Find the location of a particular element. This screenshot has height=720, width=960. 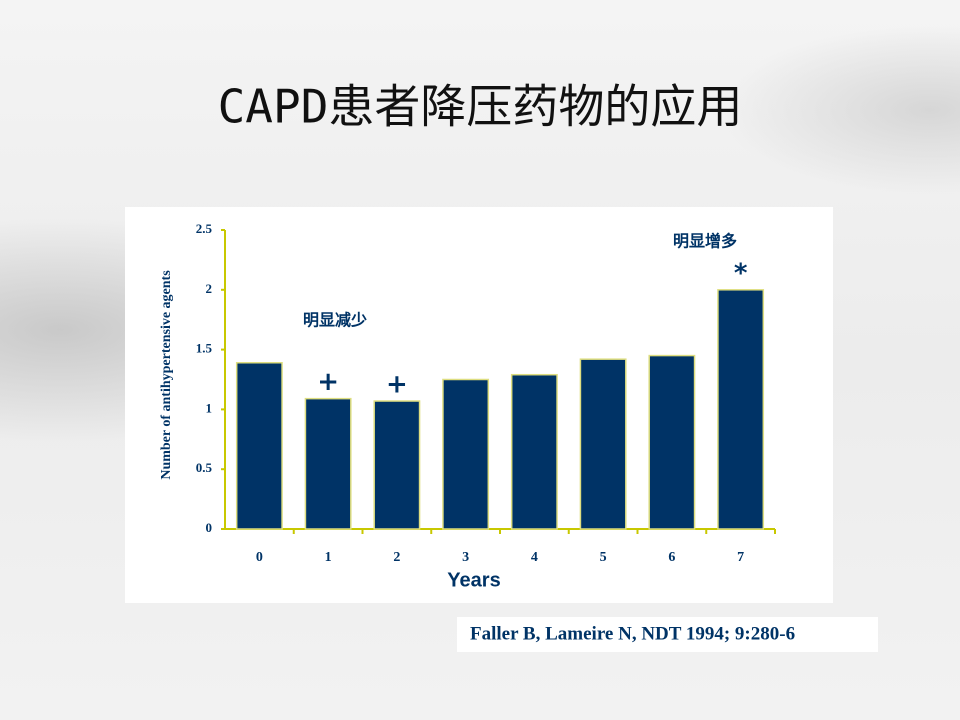

y-tick-label: 1.5 is located at coordinates (204, 348).